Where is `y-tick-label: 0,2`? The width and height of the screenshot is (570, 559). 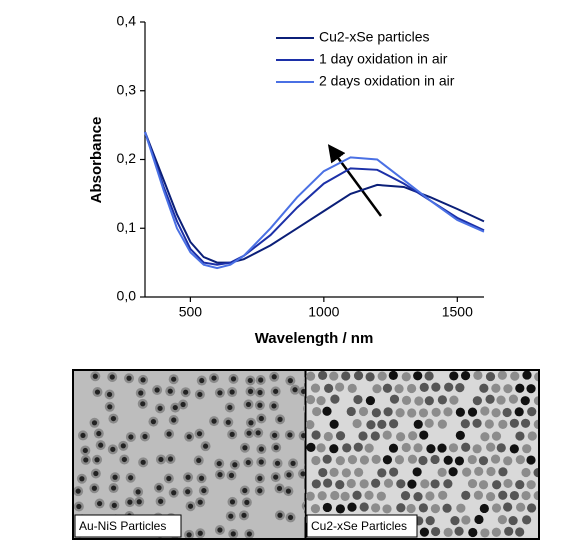
y-tick-label: 0,2 is located at coordinates (127, 158).